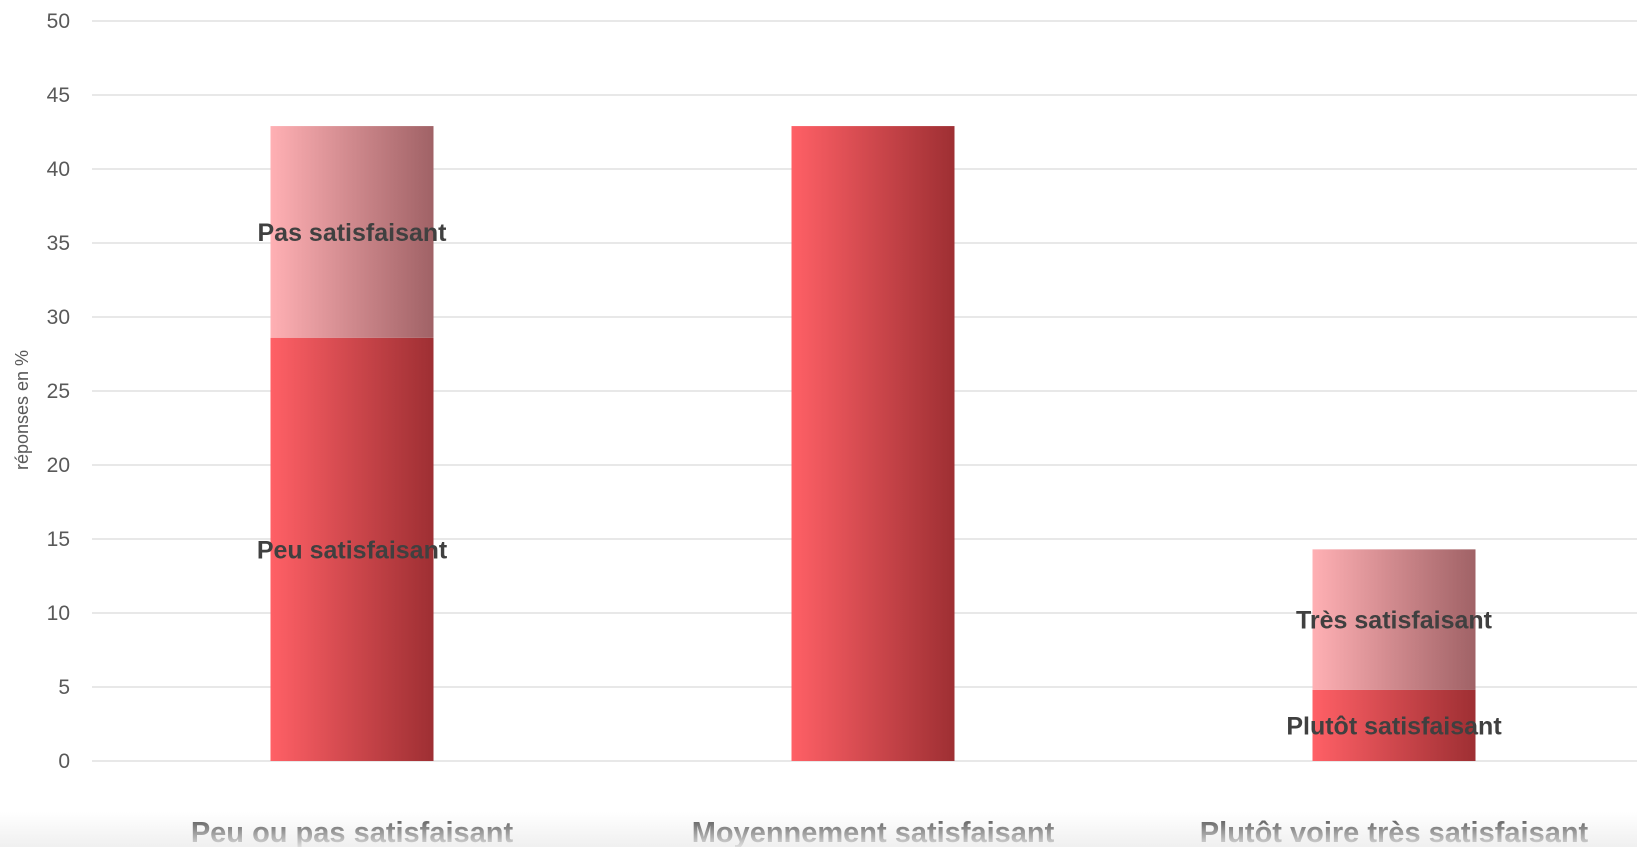  What do you see at coordinates (58, 95) in the screenshot?
I see `y-tick-label-45: 45` at bounding box center [58, 95].